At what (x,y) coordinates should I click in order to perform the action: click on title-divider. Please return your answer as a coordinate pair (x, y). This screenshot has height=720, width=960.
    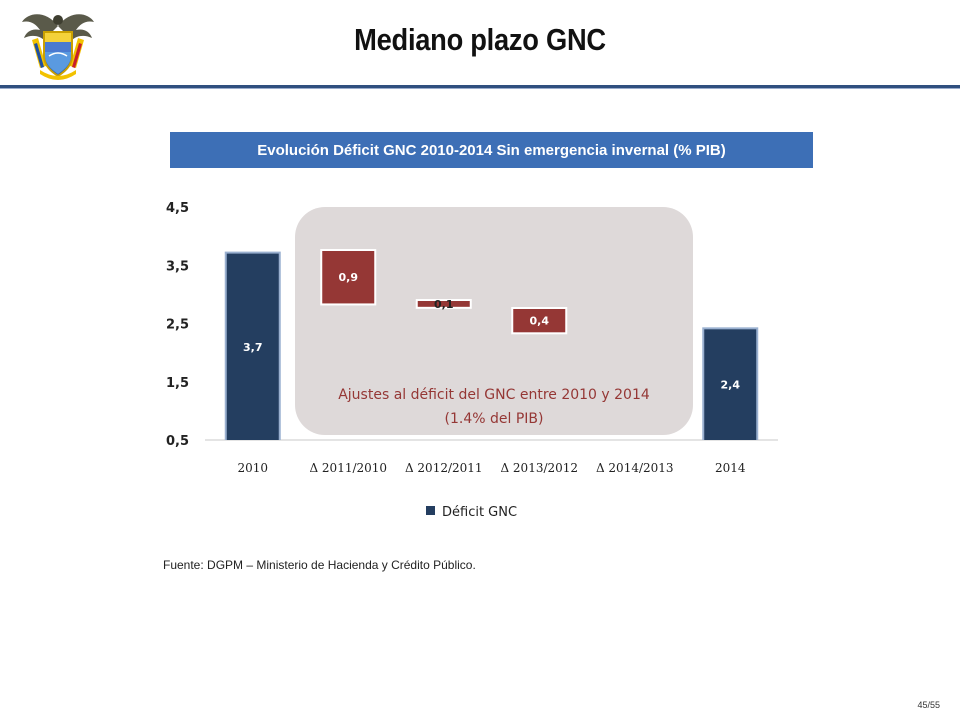
    Looking at the image, I should click on (480, 86).